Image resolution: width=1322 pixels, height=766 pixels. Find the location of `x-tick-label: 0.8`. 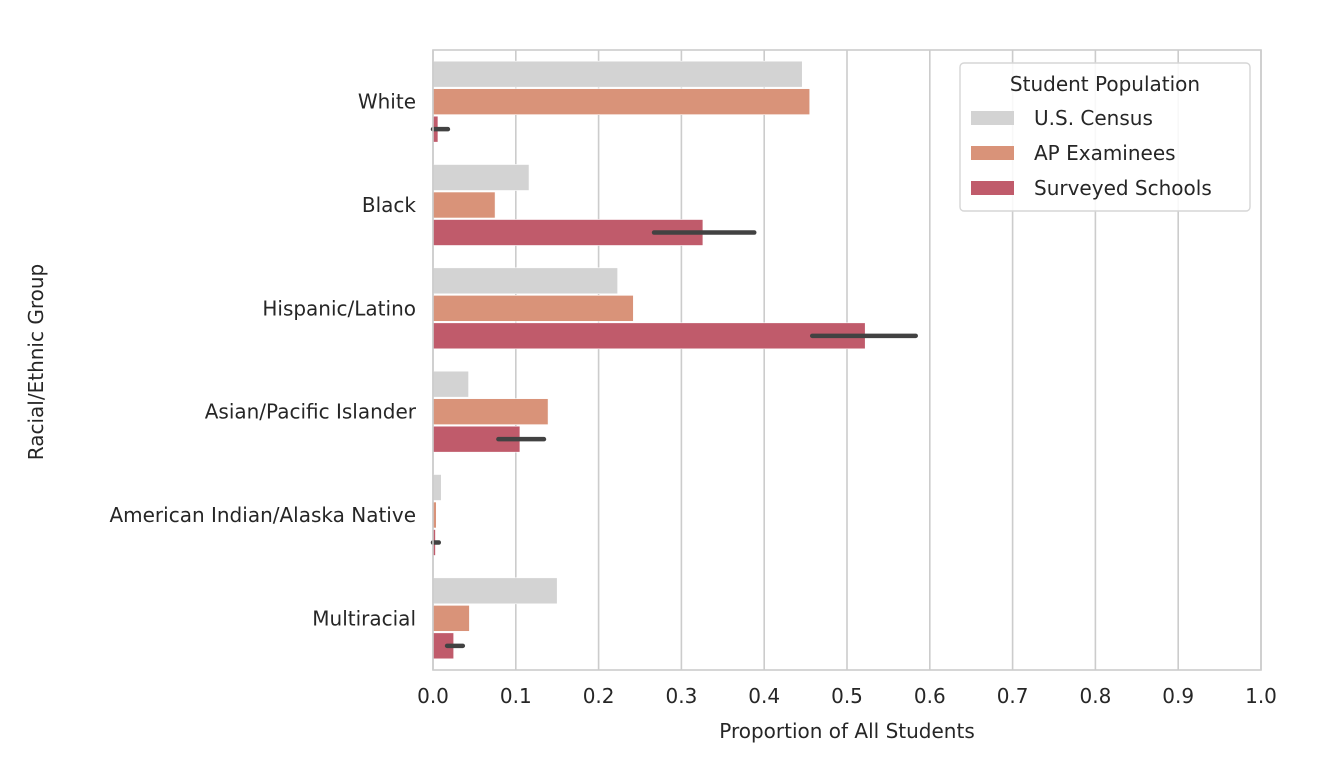

x-tick-label: 0.8 is located at coordinates (1095, 696).